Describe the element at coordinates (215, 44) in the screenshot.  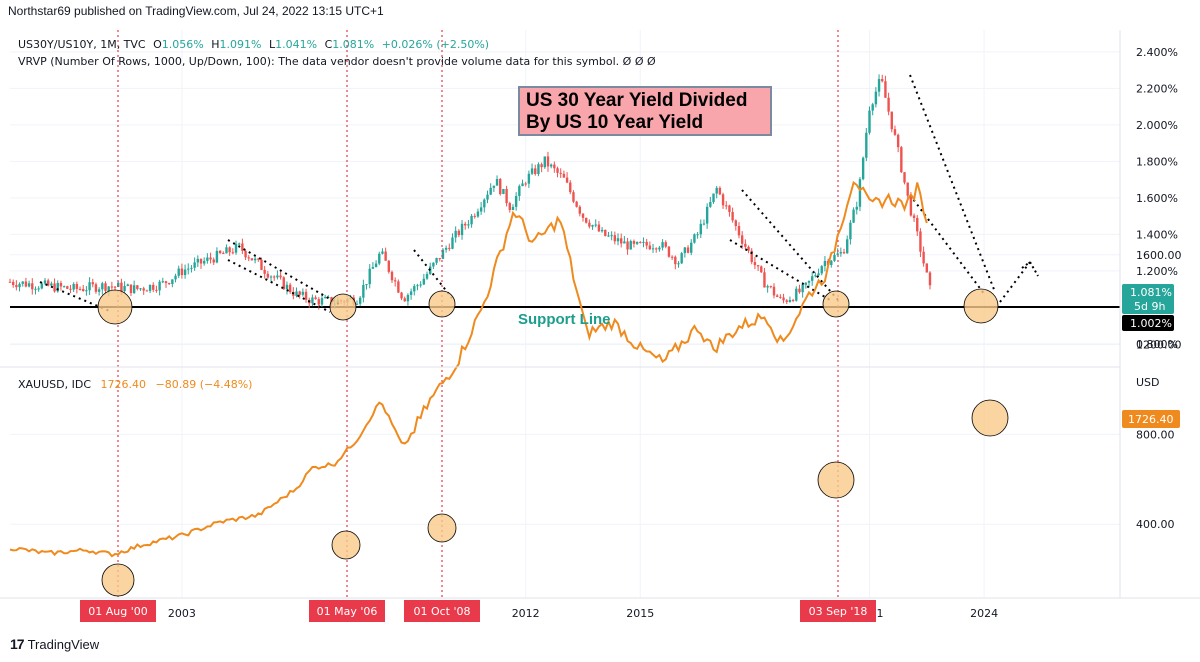
I see `high-label: H` at that location.